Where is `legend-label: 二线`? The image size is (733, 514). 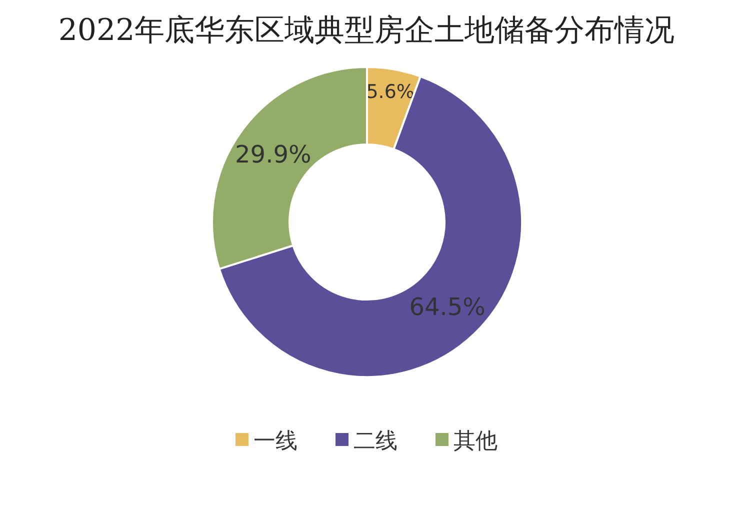 legend-label: 二线 is located at coordinates (376, 441).